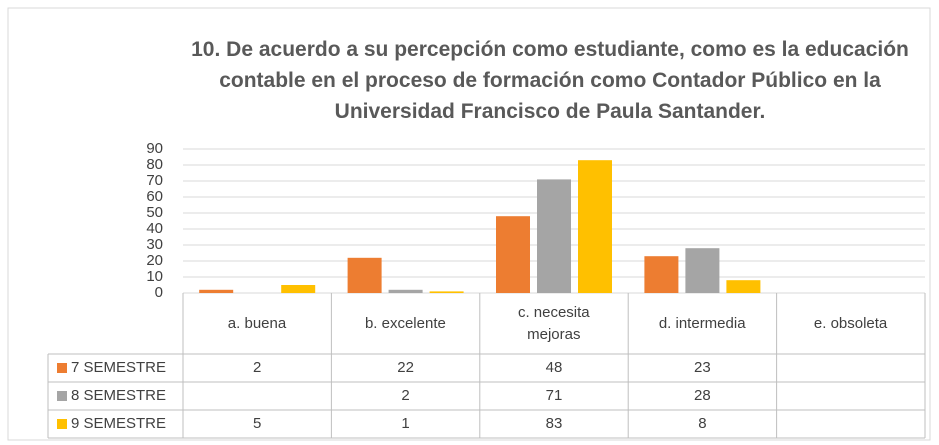 Image resolution: width=939 pixels, height=445 pixels. Describe the element at coordinates (405, 367) in the screenshot. I see `table-value: 22` at that location.